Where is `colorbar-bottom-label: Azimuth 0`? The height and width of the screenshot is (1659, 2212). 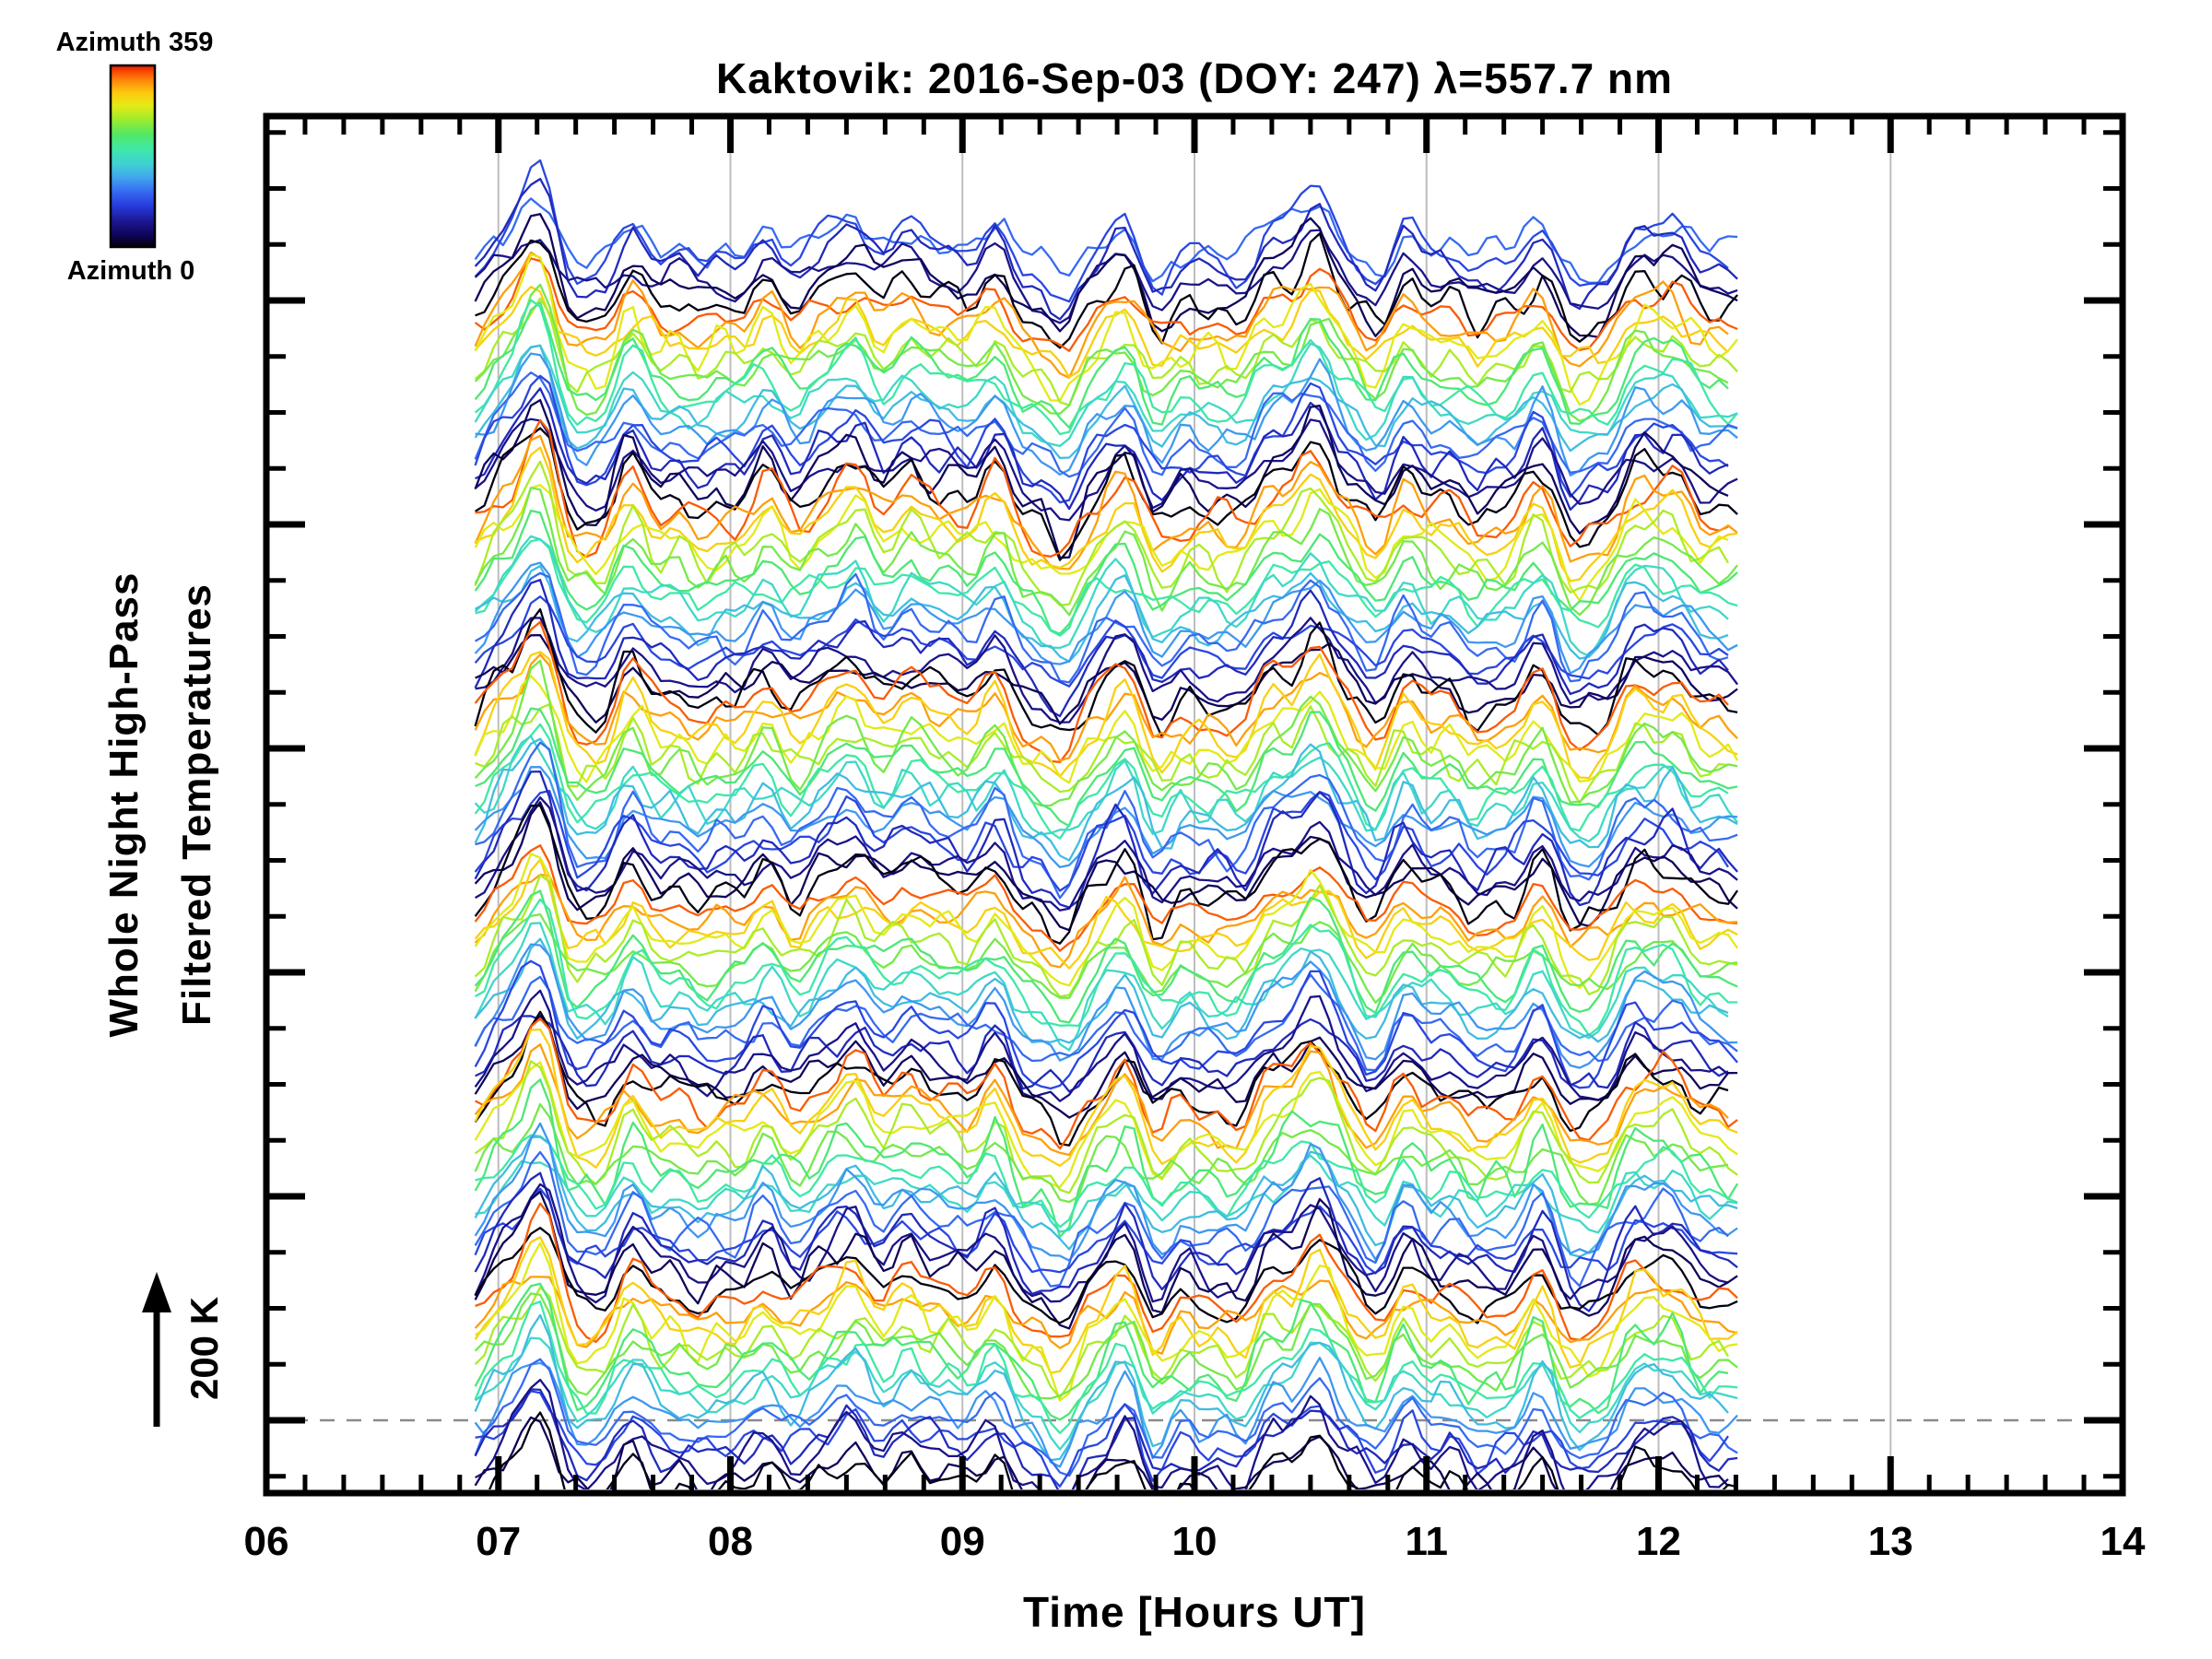
colorbar-bottom-label: Azimuth 0 is located at coordinates (130, 271).